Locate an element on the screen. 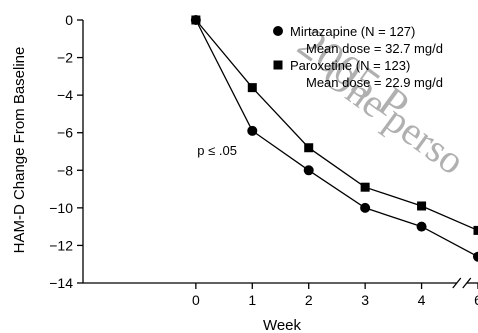 The width and height of the screenshot is (478, 333). y-axis-title: HAM-D Change From Baseline is located at coordinates (19, 150).